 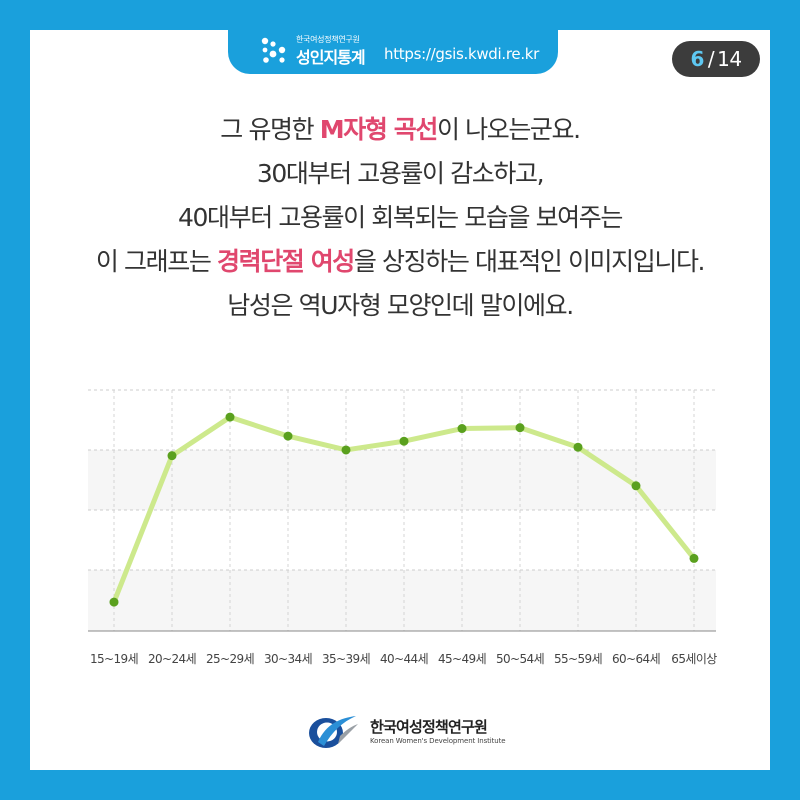 I want to click on highlight-m-curve: M자형 곡선, so click(x=379, y=129).